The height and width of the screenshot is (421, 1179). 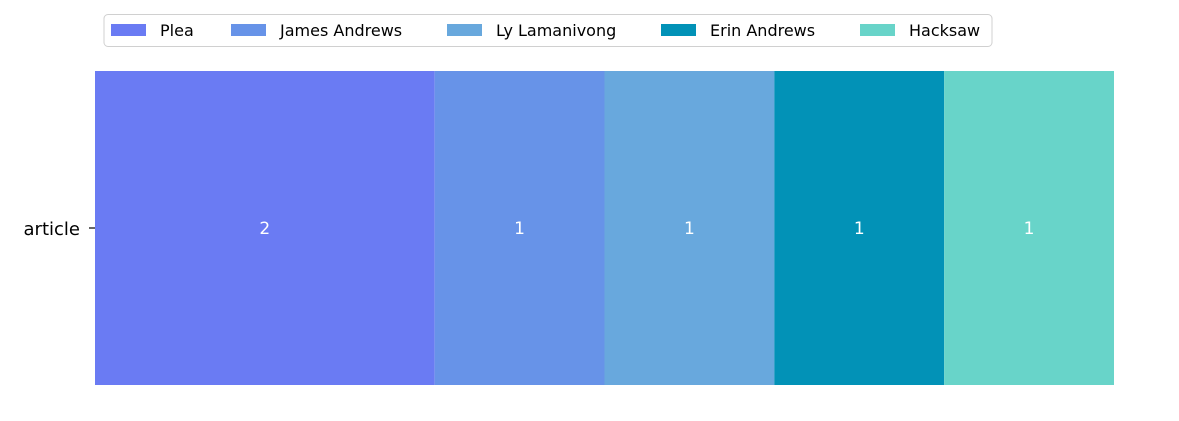 I want to click on legend-label: Hacksaw, so click(x=944, y=30).